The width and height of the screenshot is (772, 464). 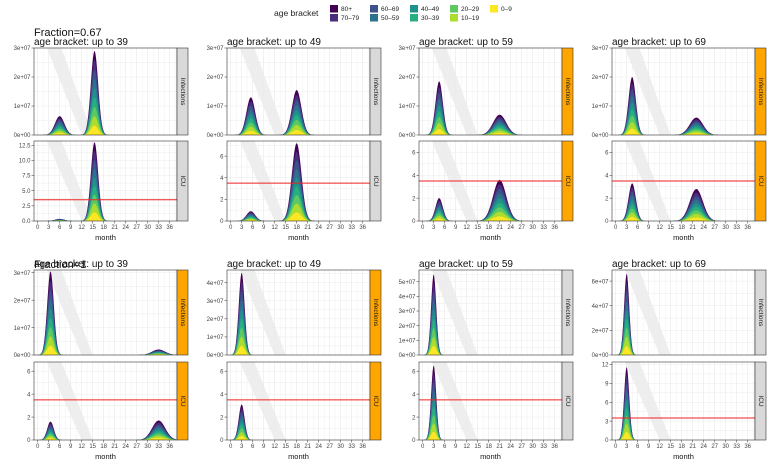 I want to click on x-tick-label: 24, so click(x=703, y=447).